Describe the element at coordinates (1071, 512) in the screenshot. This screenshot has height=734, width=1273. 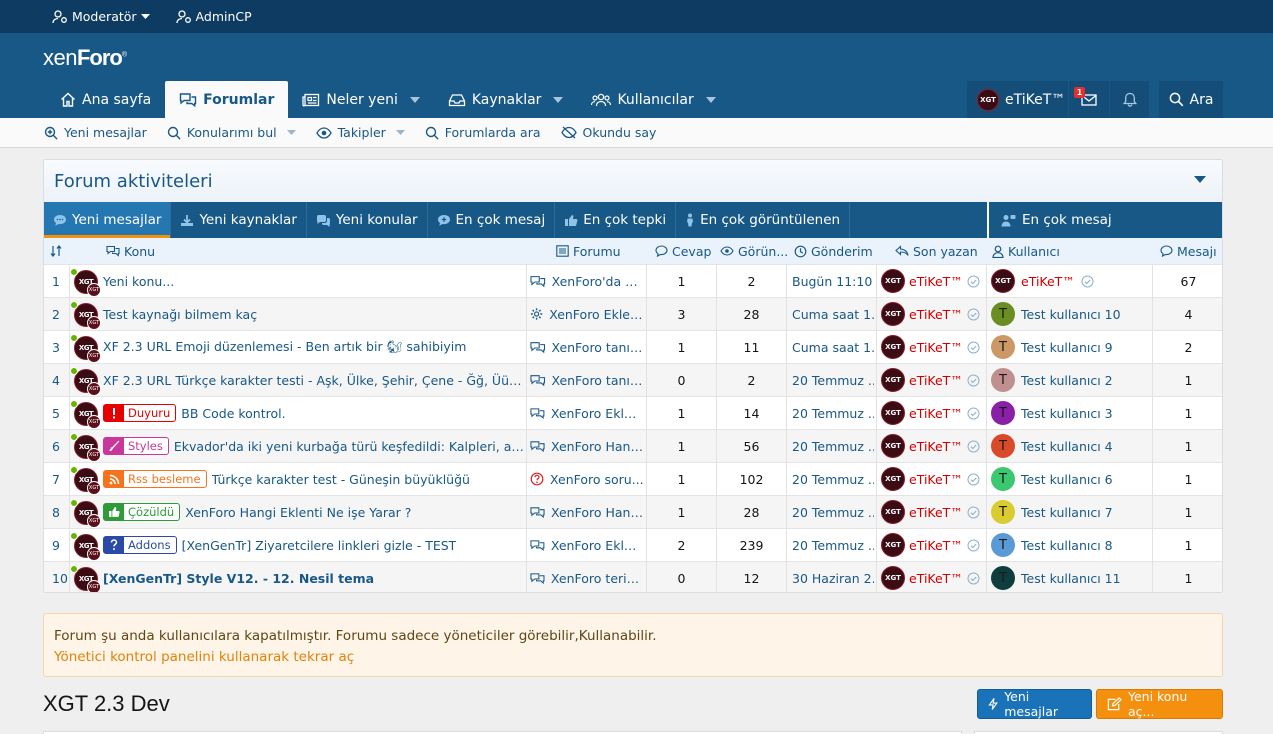
I see `top-poster-user: T Test kullanıcı 7` at that location.